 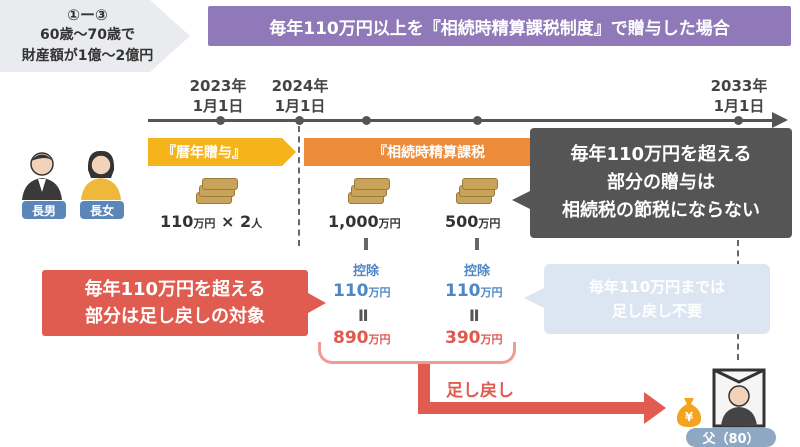 I want to click on gift-1-value: 1,000, so click(x=353, y=221).